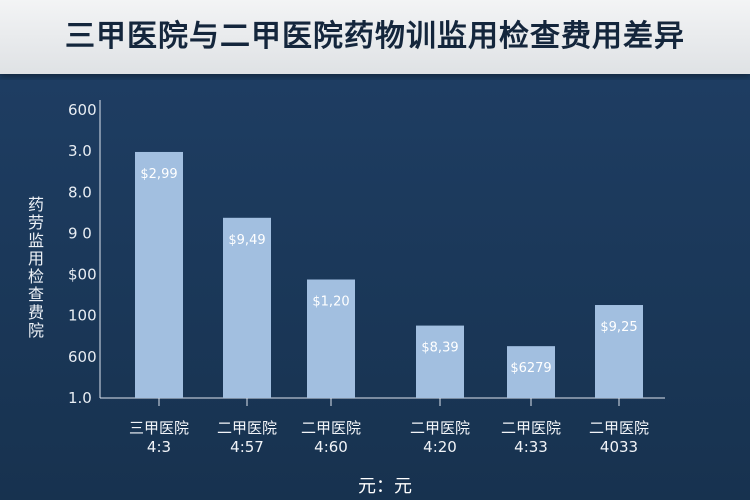  I want to click on x-category-sublabel: 4:60, so click(331, 447).